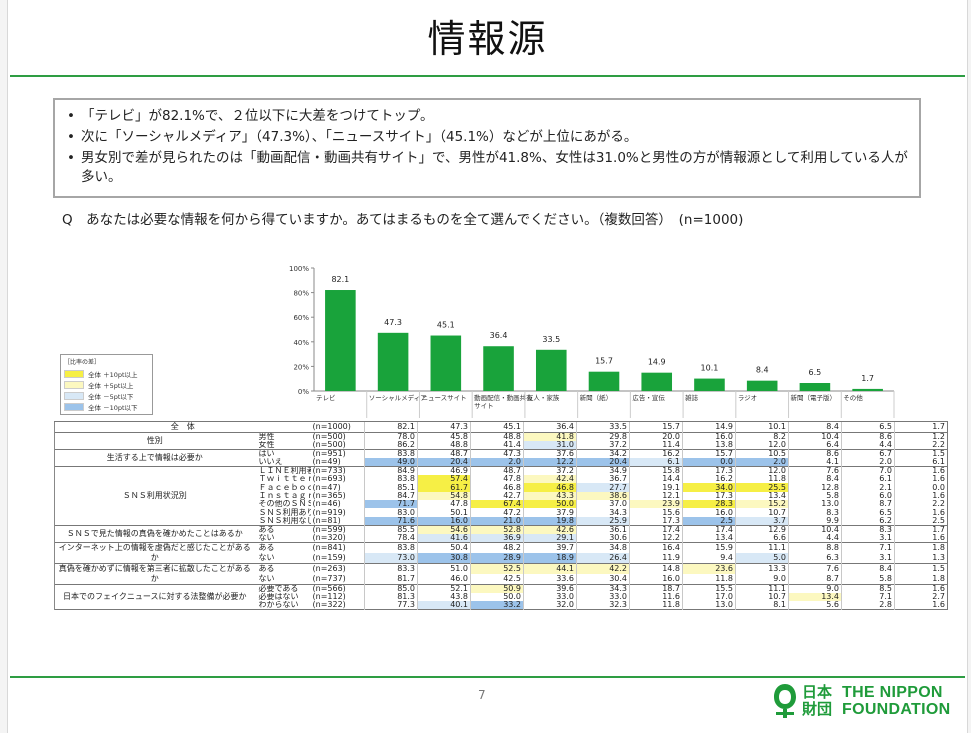  What do you see at coordinates (550, 445) in the screenshot?
I see `table-cell: 31.0` at bounding box center [550, 445].